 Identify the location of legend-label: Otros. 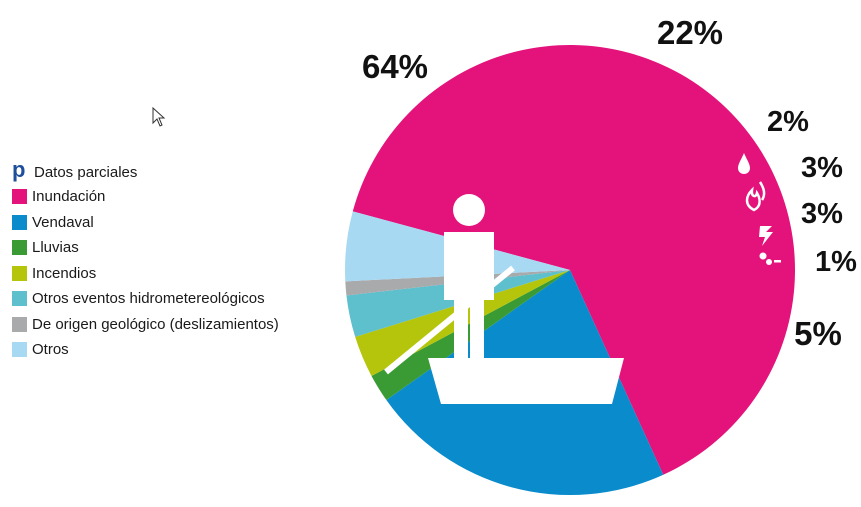
(50, 350).